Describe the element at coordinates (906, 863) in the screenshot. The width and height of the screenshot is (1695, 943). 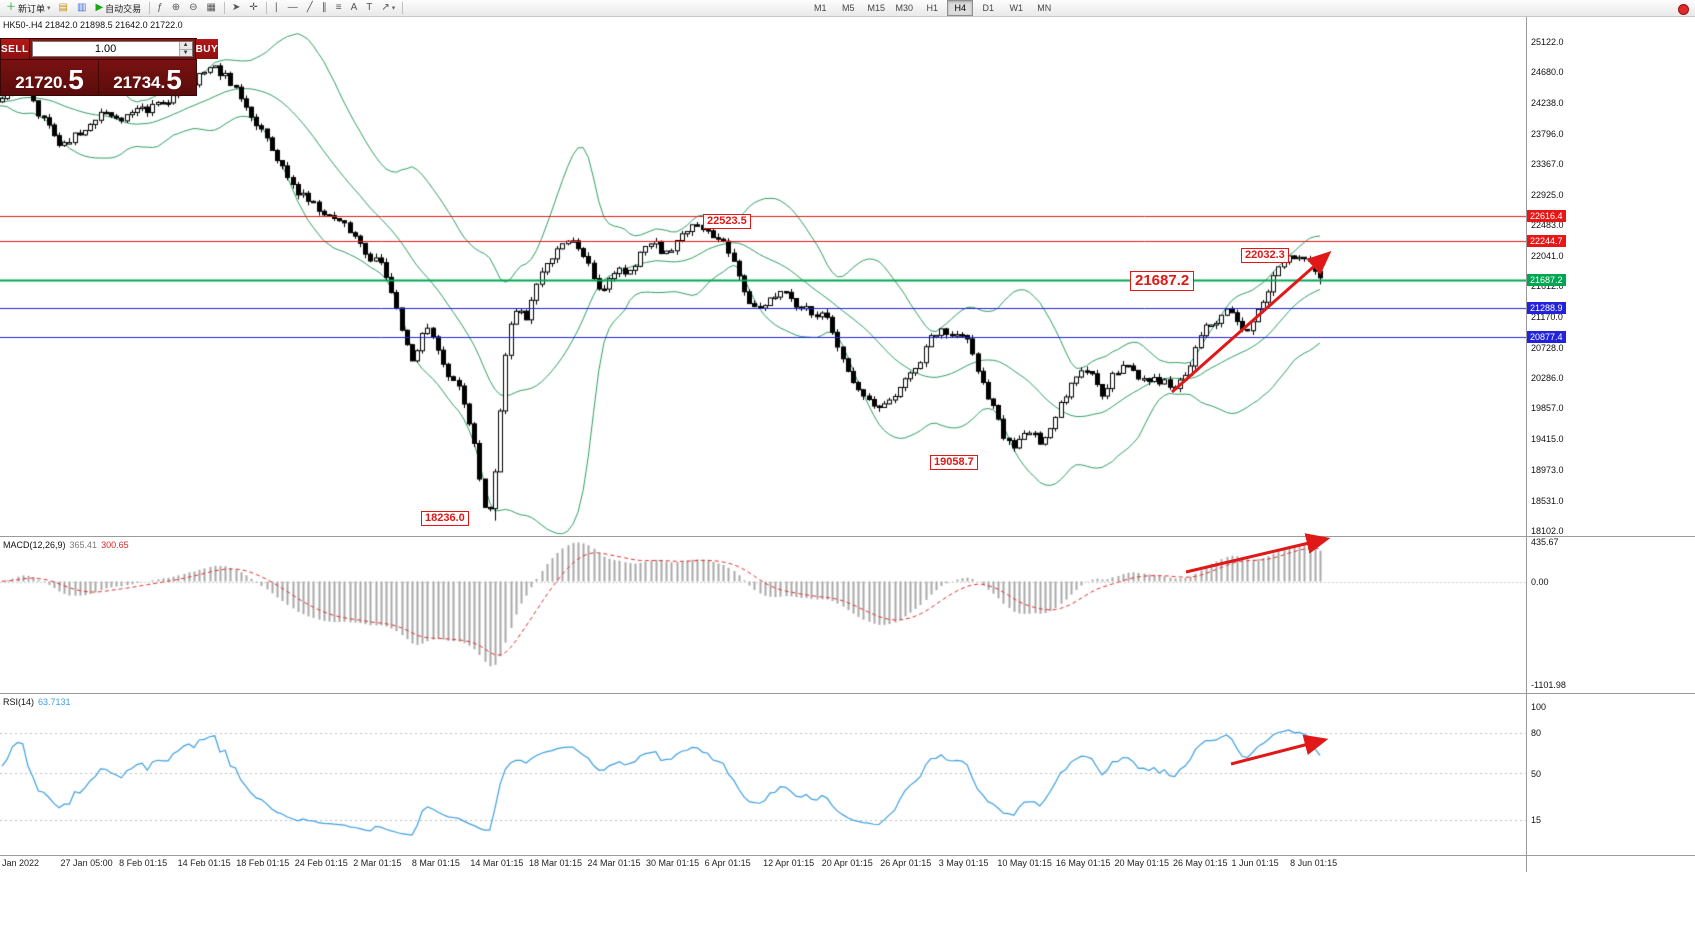
I see `time-tick-label: 26 Apr 01:15` at that location.